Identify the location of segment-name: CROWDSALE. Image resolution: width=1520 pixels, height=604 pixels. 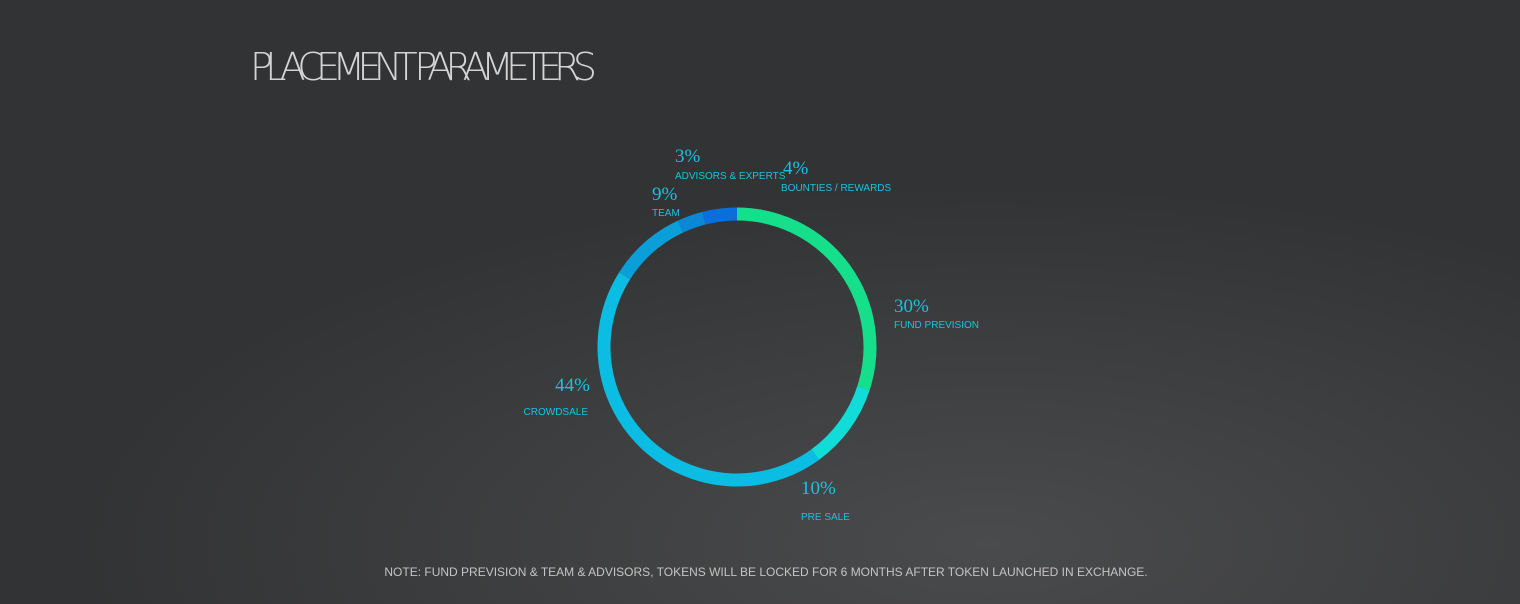
(556, 412).